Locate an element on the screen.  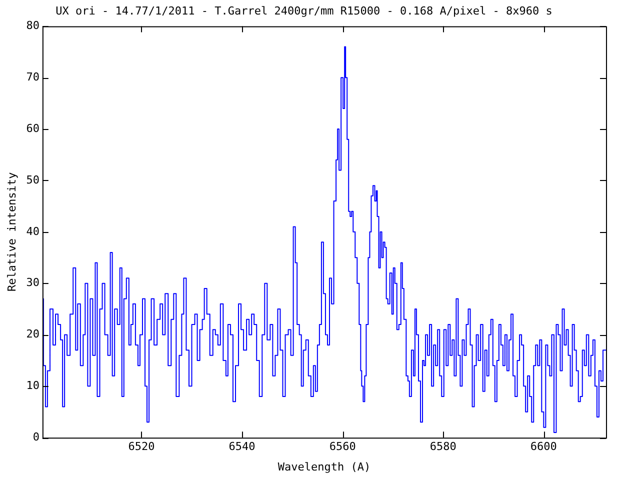
y-tick-label: 50 is located at coordinates (33, 179).